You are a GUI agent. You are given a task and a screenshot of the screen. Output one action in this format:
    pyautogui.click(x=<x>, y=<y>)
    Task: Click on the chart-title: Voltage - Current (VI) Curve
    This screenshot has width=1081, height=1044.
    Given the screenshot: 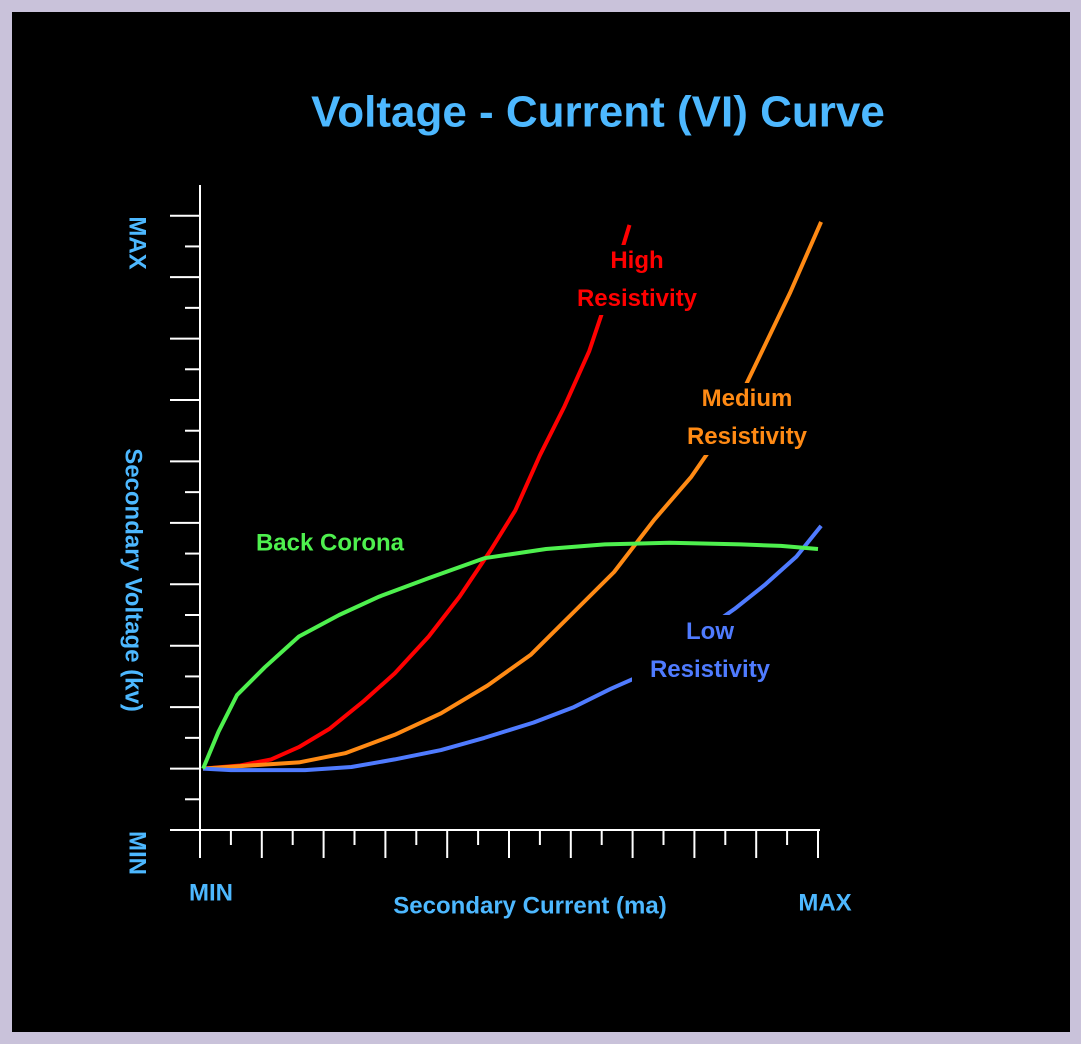 What is the action you would take?
    pyautogui.click(x=598, y=112)
    